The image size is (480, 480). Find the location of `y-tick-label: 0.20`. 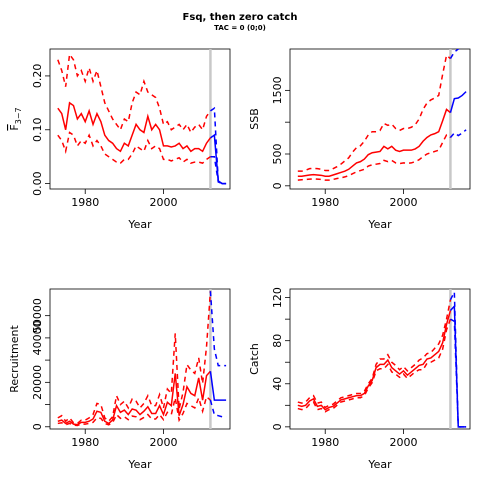

y-tick-label: 0.20 is located at coordinates (37, 76).